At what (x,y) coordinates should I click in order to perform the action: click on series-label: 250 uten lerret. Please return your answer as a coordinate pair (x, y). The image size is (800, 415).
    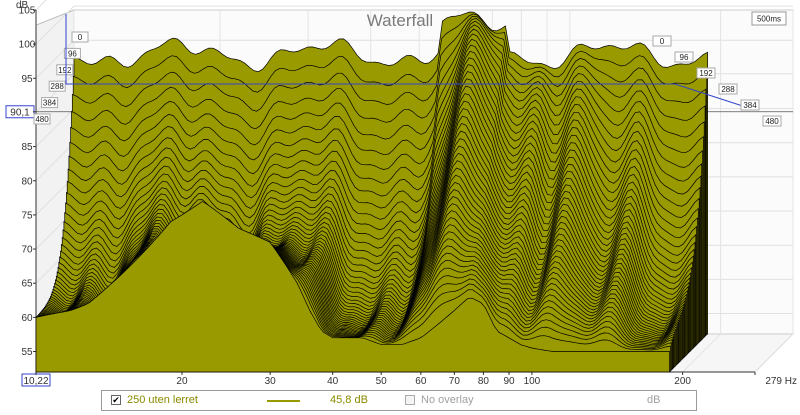
    Looking at the image, I should click on (162, 400).